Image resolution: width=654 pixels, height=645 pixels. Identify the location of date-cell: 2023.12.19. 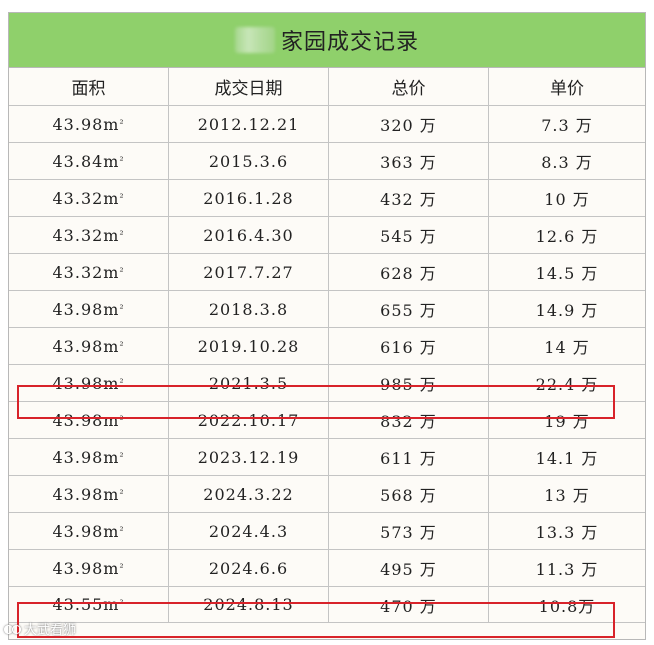
(249, 457).